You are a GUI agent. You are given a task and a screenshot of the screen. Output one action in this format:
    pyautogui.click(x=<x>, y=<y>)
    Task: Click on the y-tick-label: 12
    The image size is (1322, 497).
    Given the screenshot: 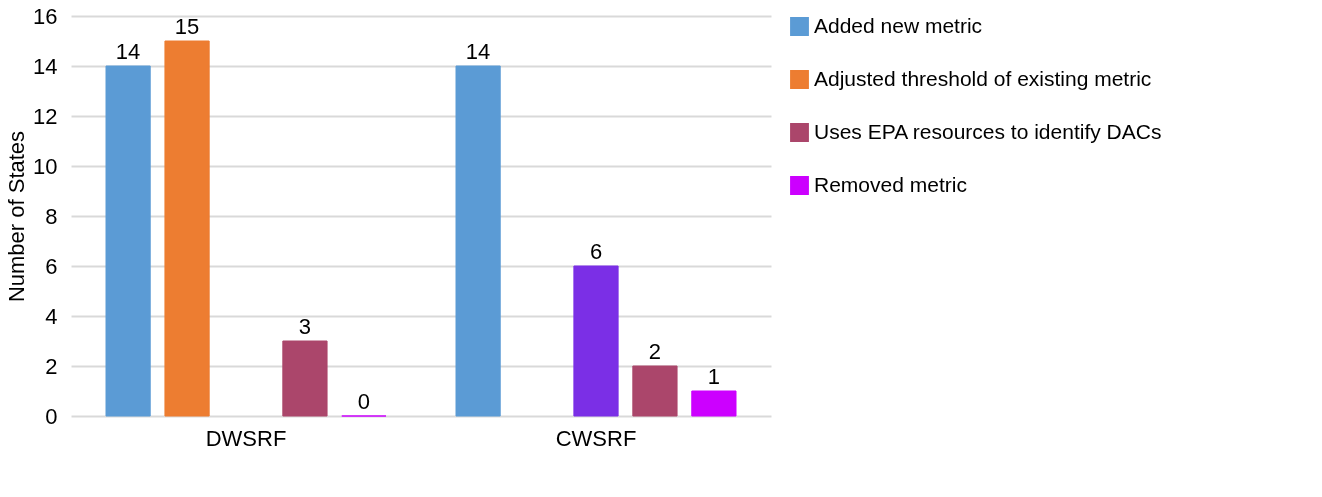 What is the action you would take?
    pyautogui.click(x=45, y=116)
    